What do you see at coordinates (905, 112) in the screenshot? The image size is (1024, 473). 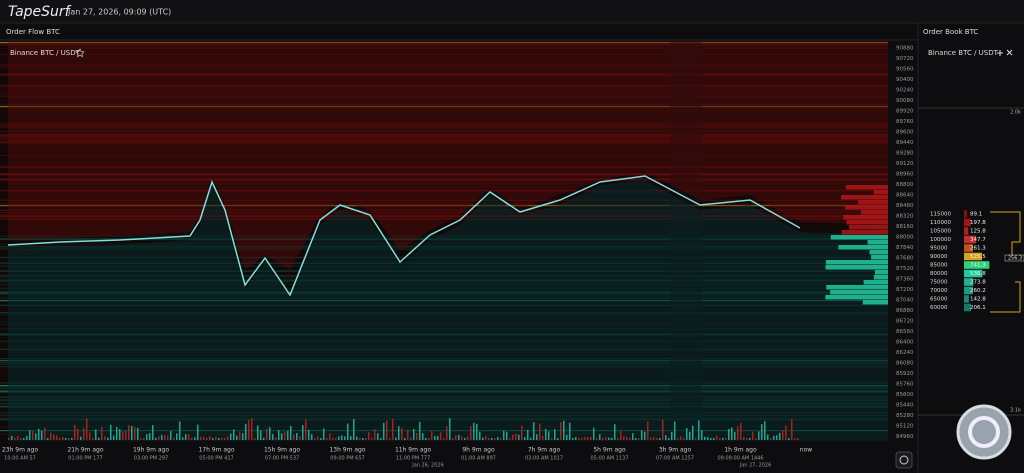 I see `price-label: 89920` at bounding box center [905, 112].